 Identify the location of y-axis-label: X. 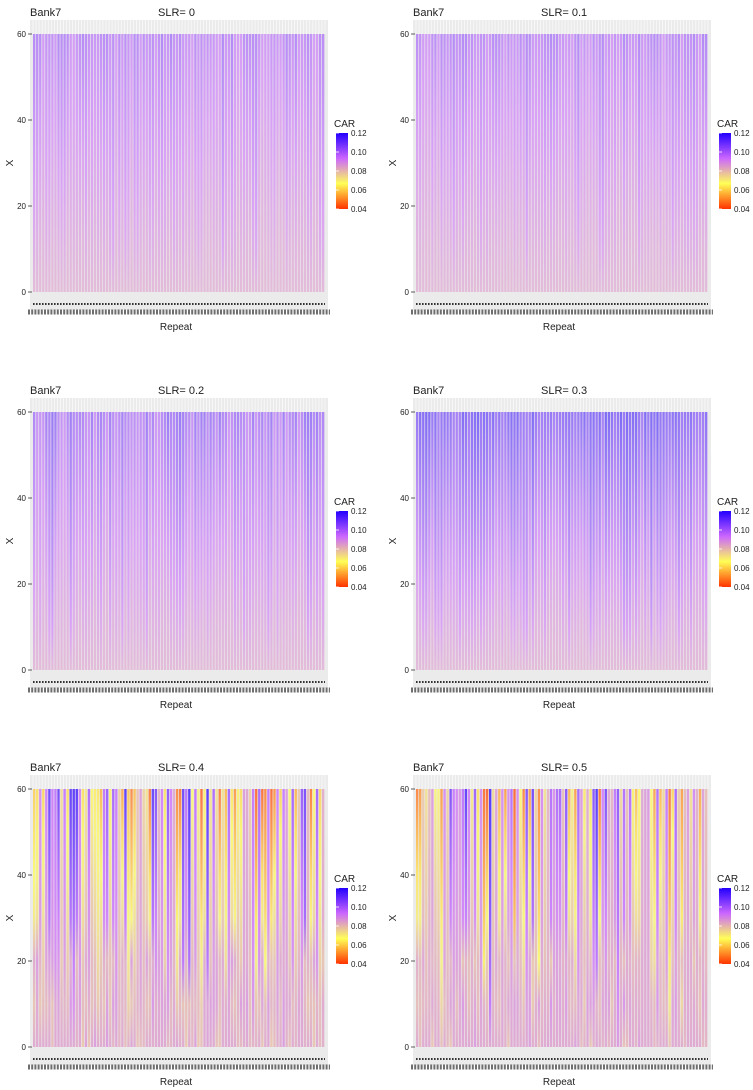
(10, 162).